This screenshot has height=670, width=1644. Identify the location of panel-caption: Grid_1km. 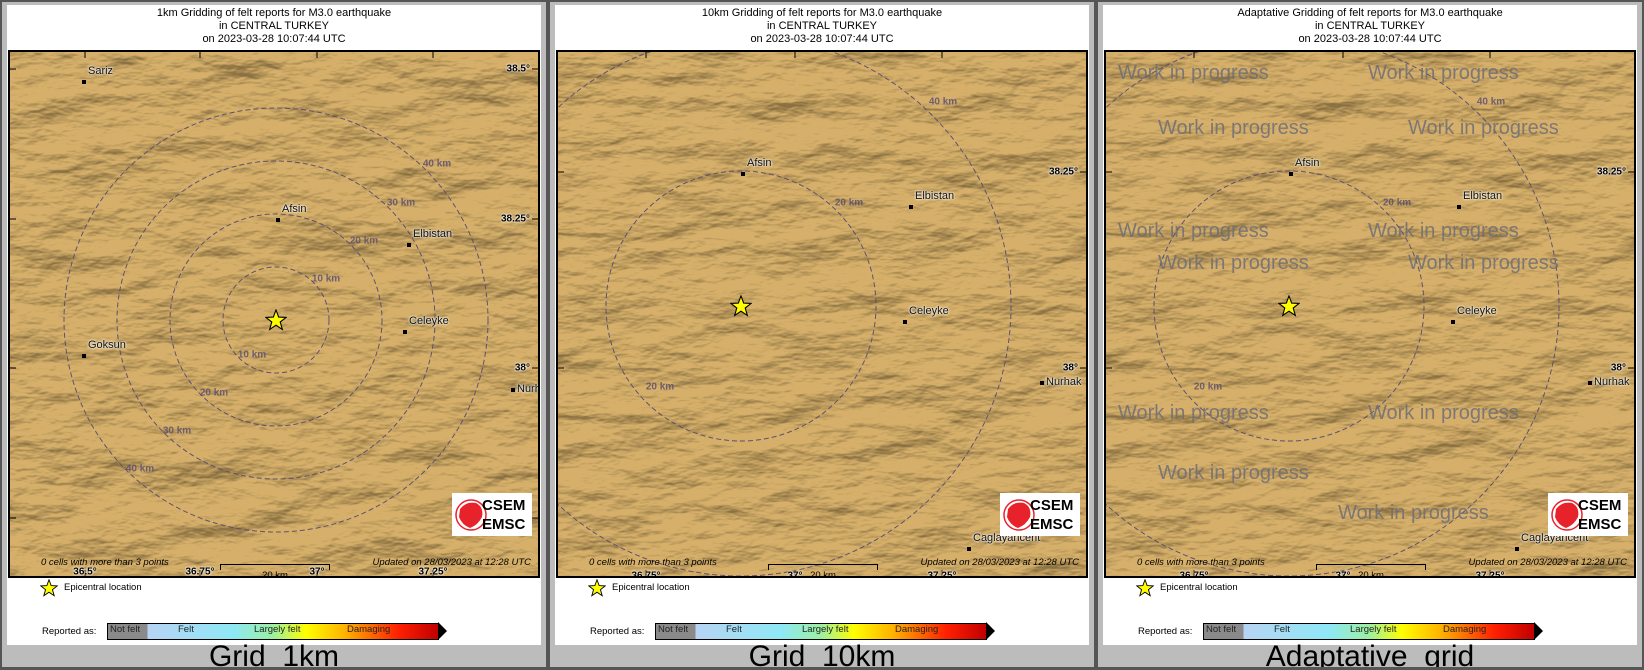
(274, 655).